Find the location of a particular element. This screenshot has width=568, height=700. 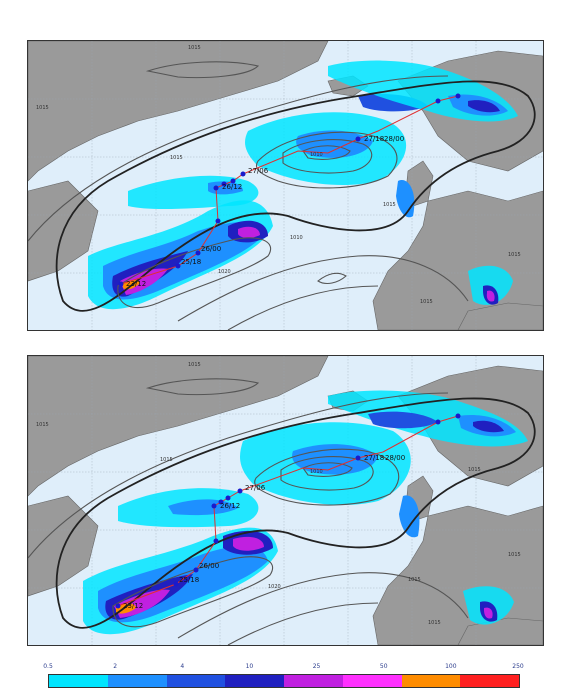

precipitation-colorbar is located at coordinates (284, 681).